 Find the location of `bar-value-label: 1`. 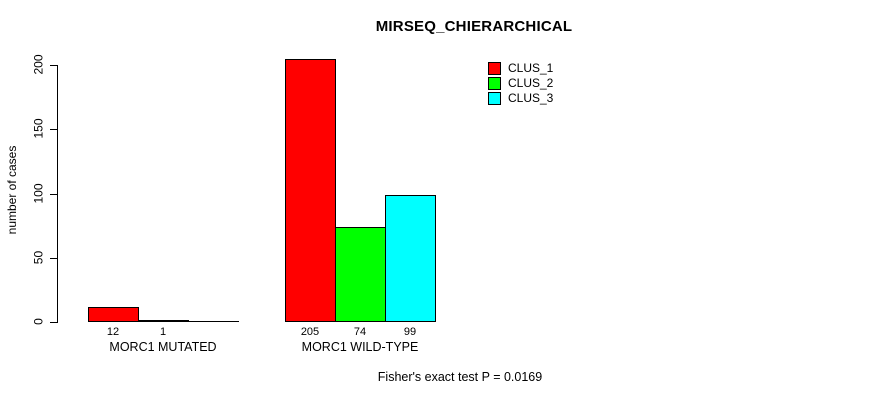

bar-value-label: 1 is located at coordinates (163, 332).